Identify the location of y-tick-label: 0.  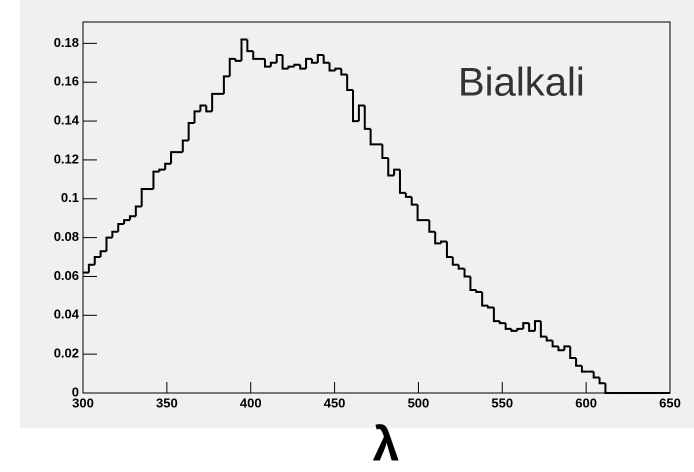
(75, 391).